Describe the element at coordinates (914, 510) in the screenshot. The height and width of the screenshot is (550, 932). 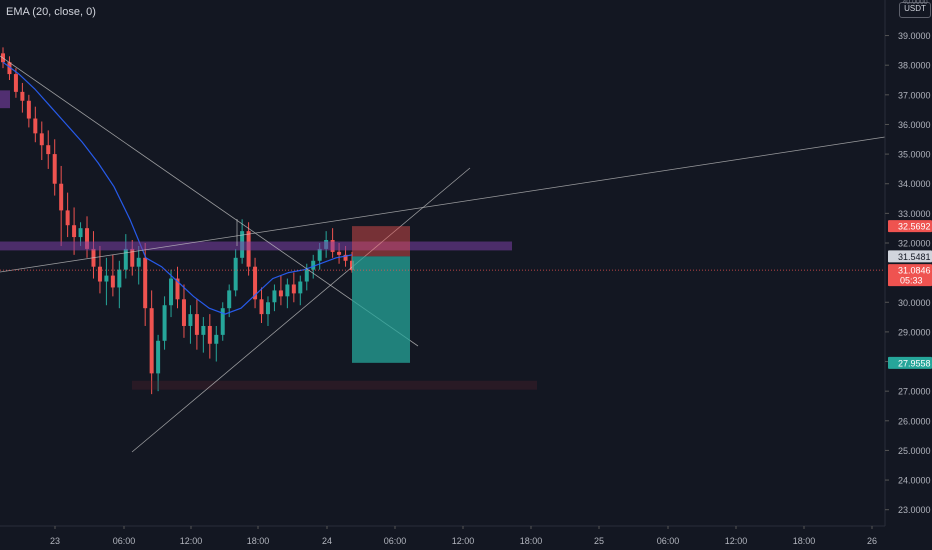
I see `price-tick-label: 23.0000` at that location.